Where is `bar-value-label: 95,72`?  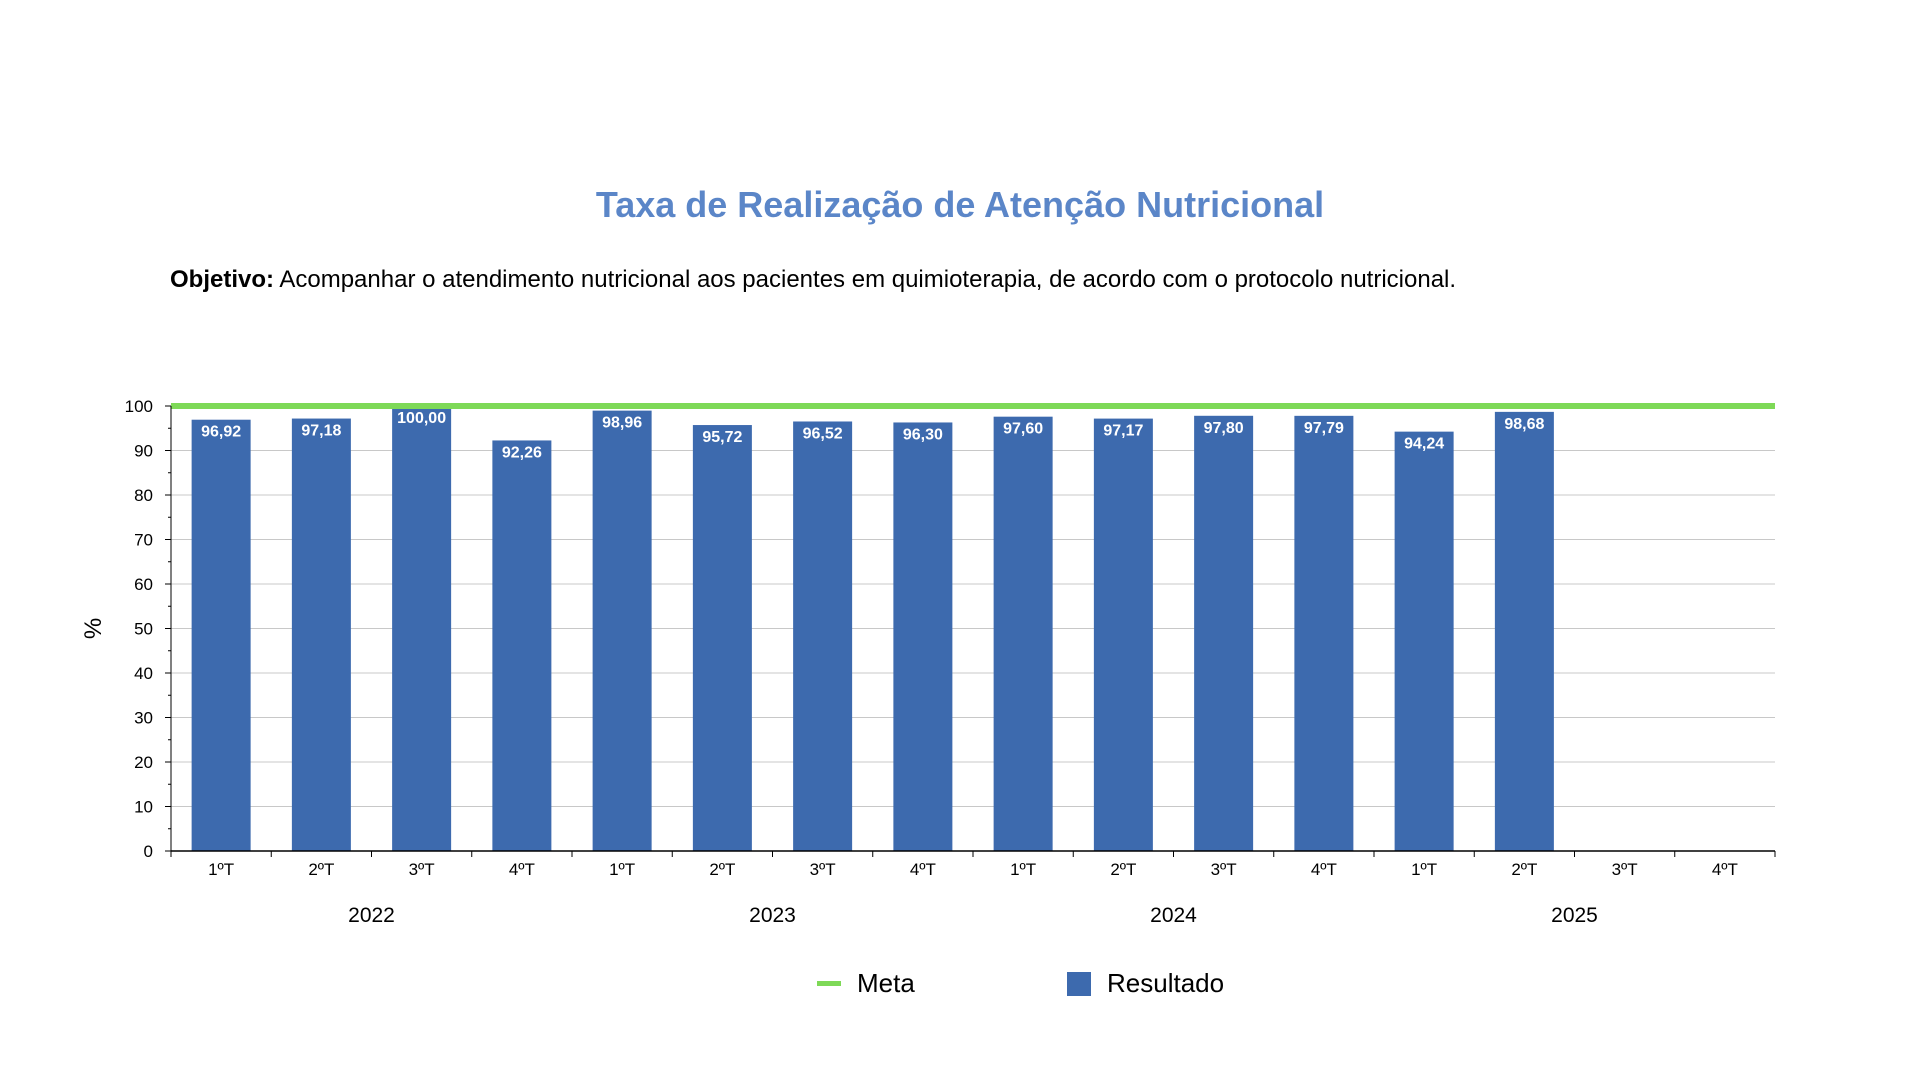
bar-value-label: 95,72 is located at coordinates (722, 437).